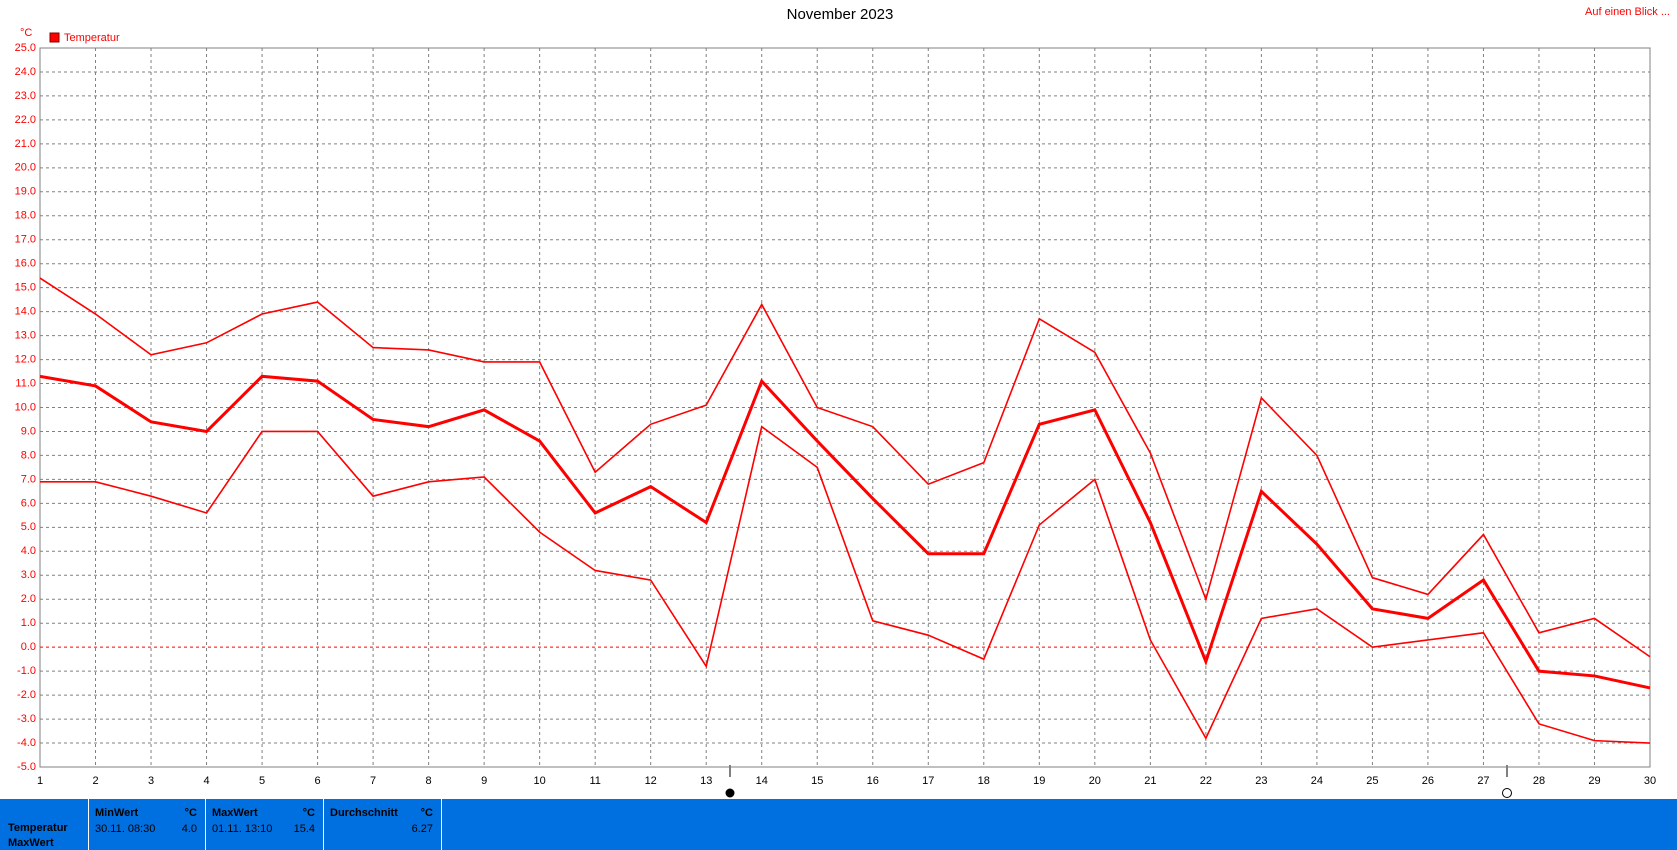  I want to click on y-tick-label: 23.0, so click(25, 96).